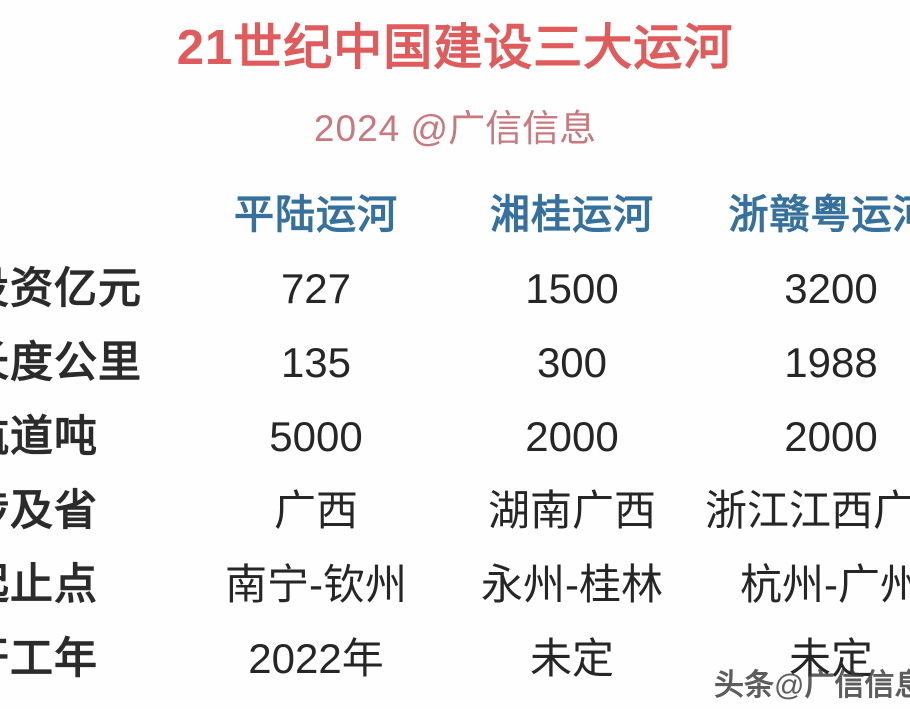 This screenshot has height=709, width=910. Describe the element at coordinates (71, 289) in the screenshot. I see `row-label-investment: 投资亿元` at that location.